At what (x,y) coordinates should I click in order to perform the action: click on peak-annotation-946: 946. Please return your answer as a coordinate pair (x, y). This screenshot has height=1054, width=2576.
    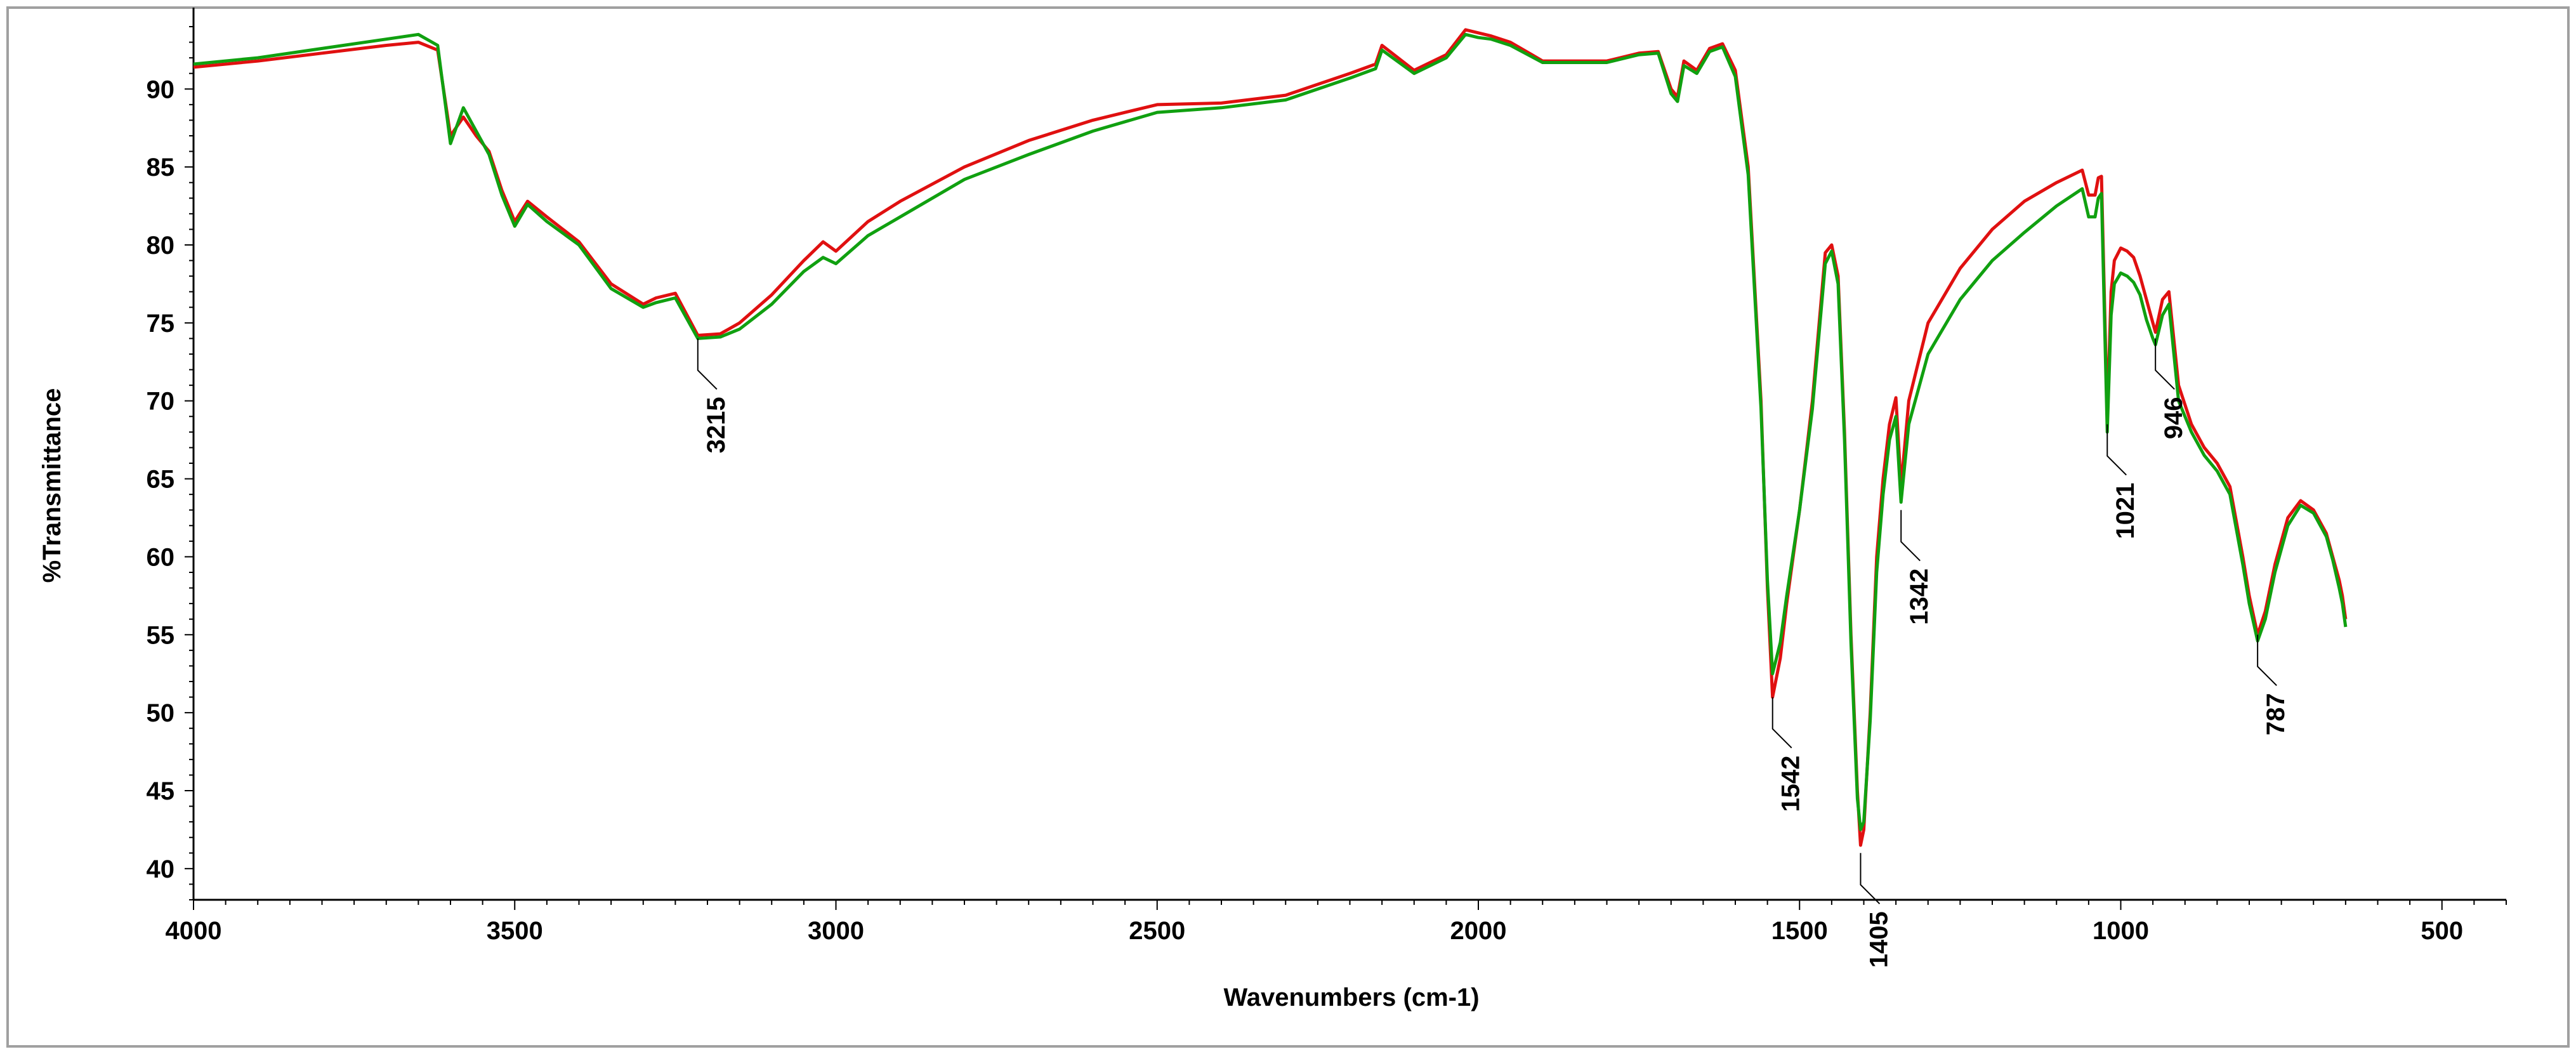
    Looking at the image, I should click on (2171, 388).